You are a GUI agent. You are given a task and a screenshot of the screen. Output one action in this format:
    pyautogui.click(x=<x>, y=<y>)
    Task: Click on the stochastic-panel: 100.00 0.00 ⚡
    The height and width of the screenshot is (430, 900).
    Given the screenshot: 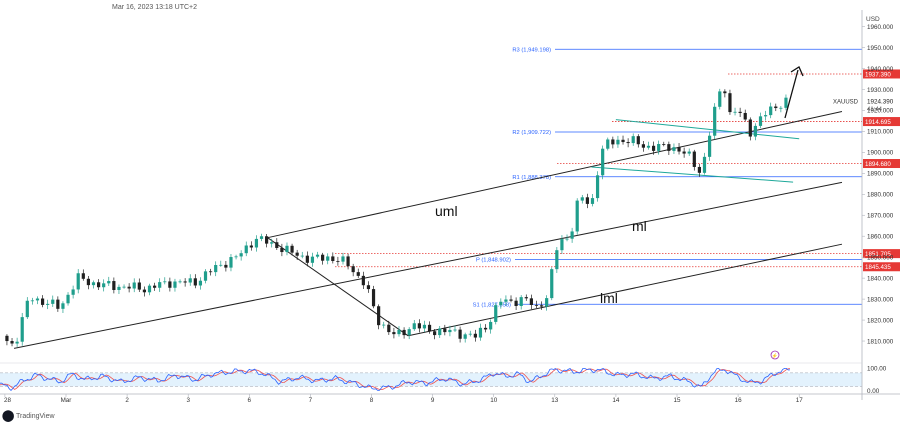 What is the action you would take?
    pyautogui.click(x=443, y=372)
    